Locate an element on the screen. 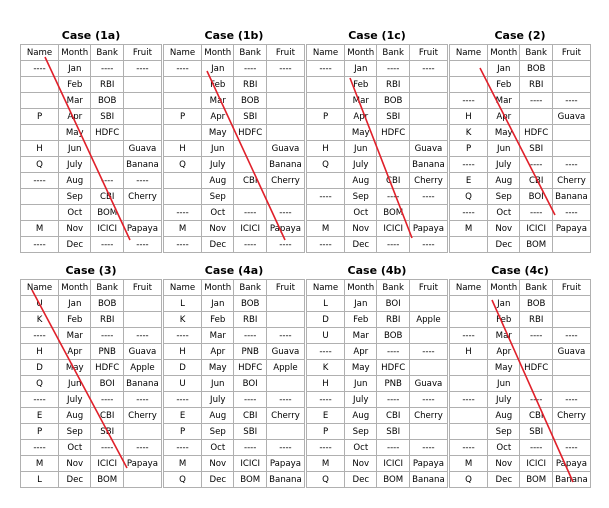 This screenshot has height=508, width=609. case-title: Case (1a) is located at coordinates (91, 35).